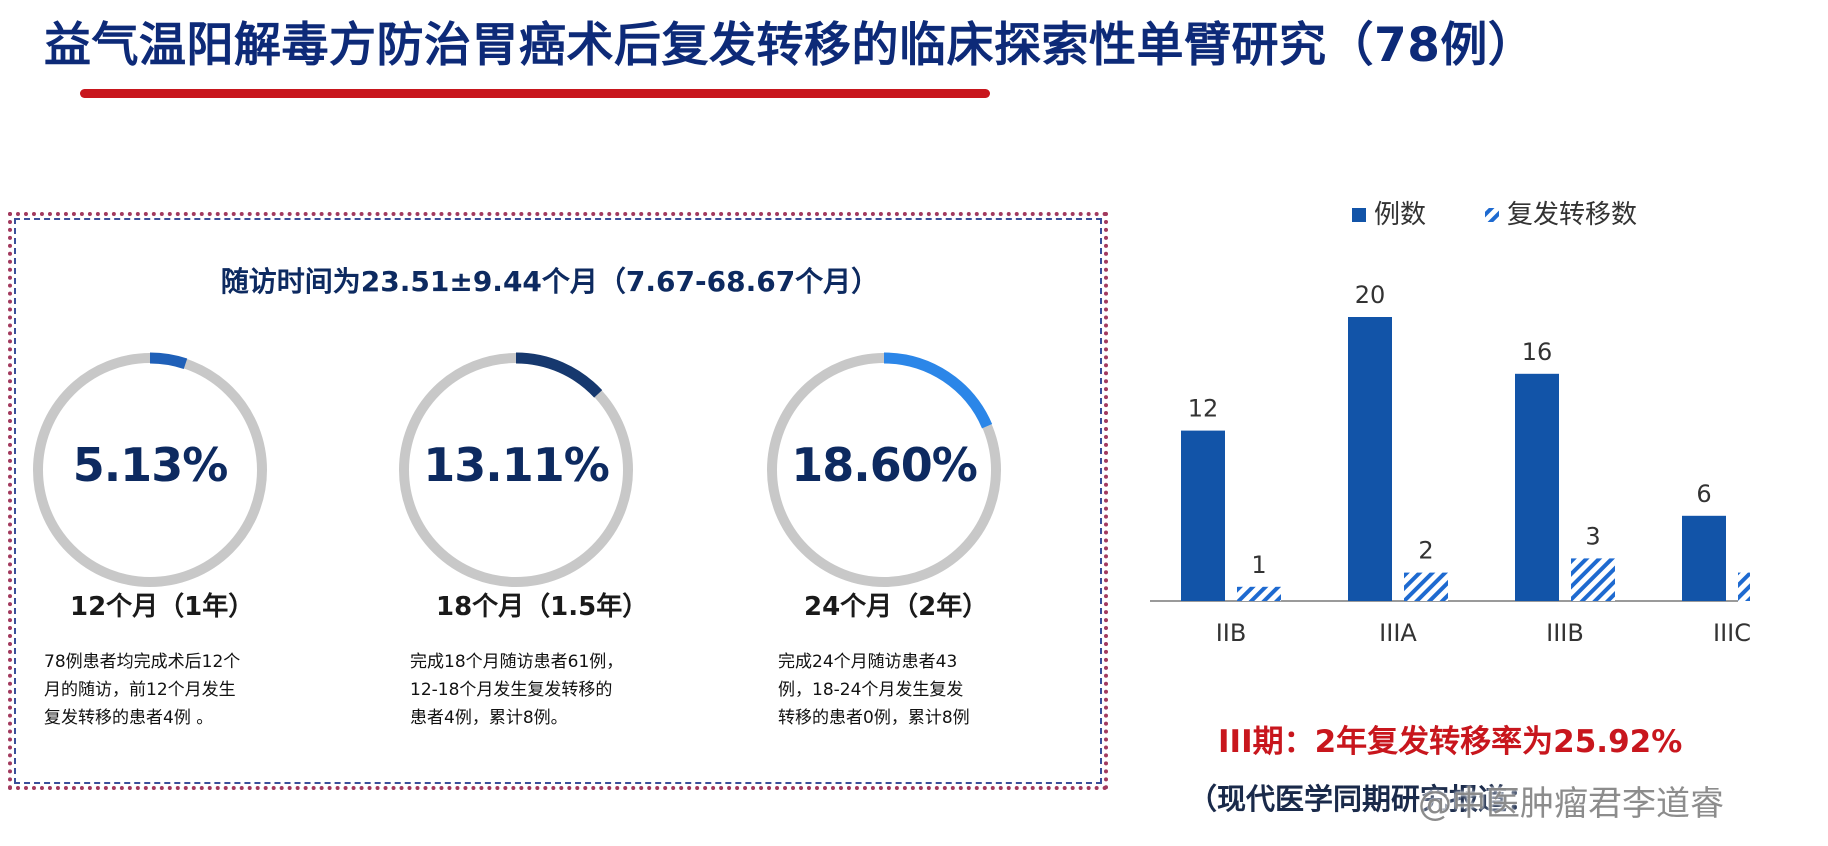  I want to click on legend-label-1: 例数, so click(1400, 215).